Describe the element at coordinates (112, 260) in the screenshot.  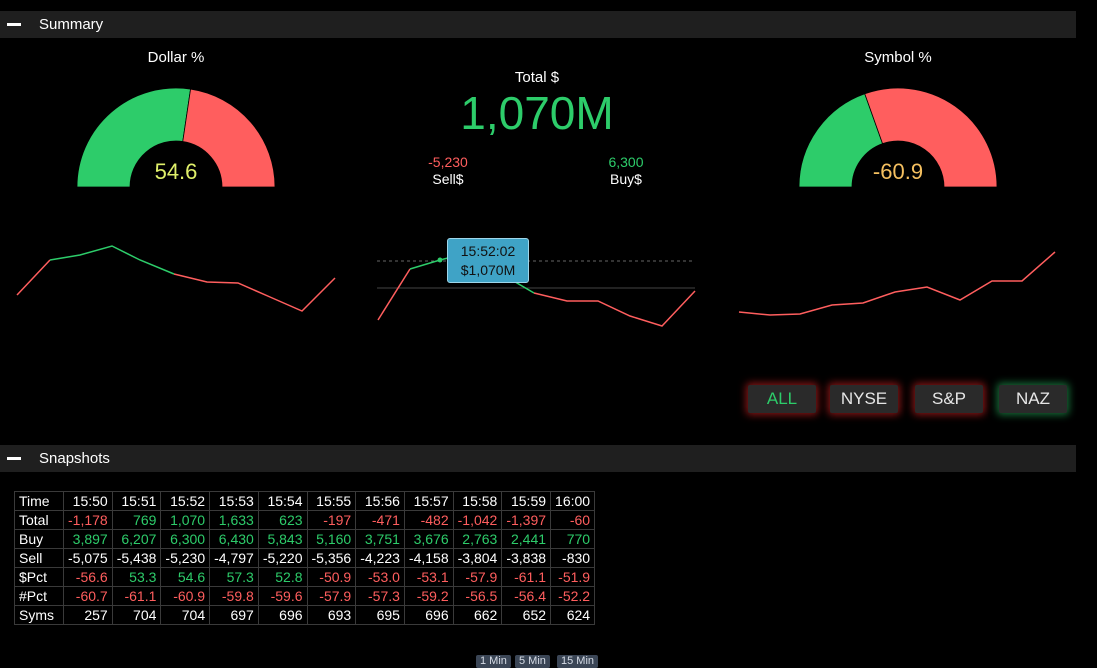
I see `dollar-pct-line-green` at that location.